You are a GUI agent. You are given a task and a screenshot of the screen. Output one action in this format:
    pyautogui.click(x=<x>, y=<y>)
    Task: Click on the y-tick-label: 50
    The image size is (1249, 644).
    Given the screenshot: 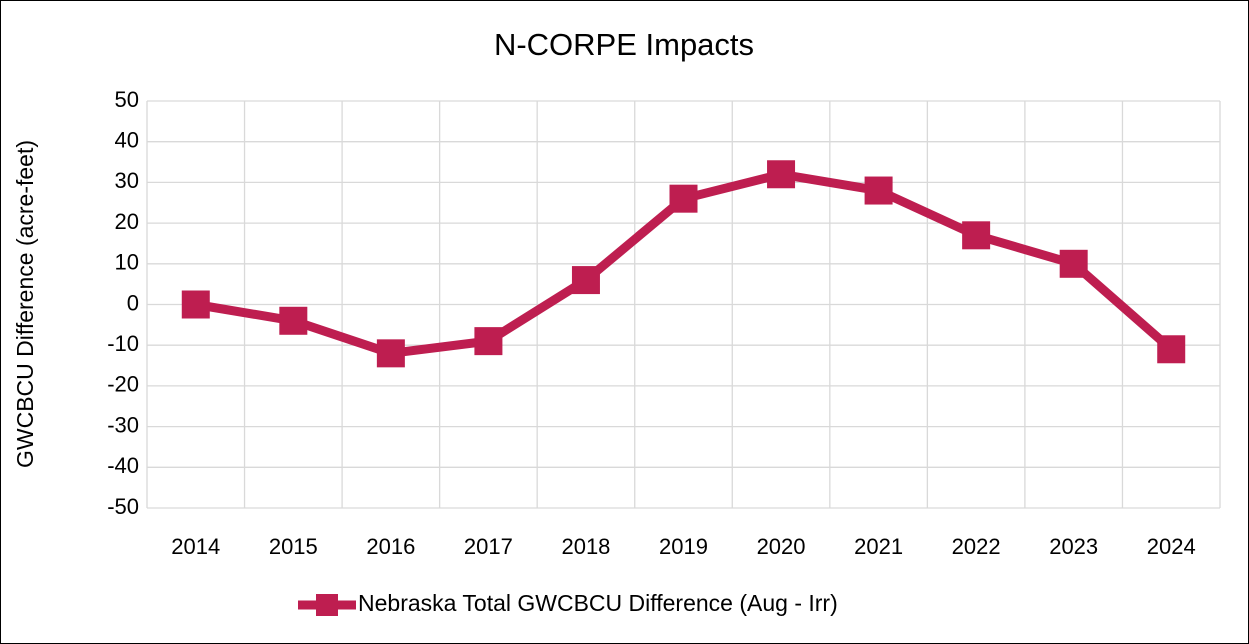 What is the action you would take?
    pyautogui.click(x=127, y=99)
    